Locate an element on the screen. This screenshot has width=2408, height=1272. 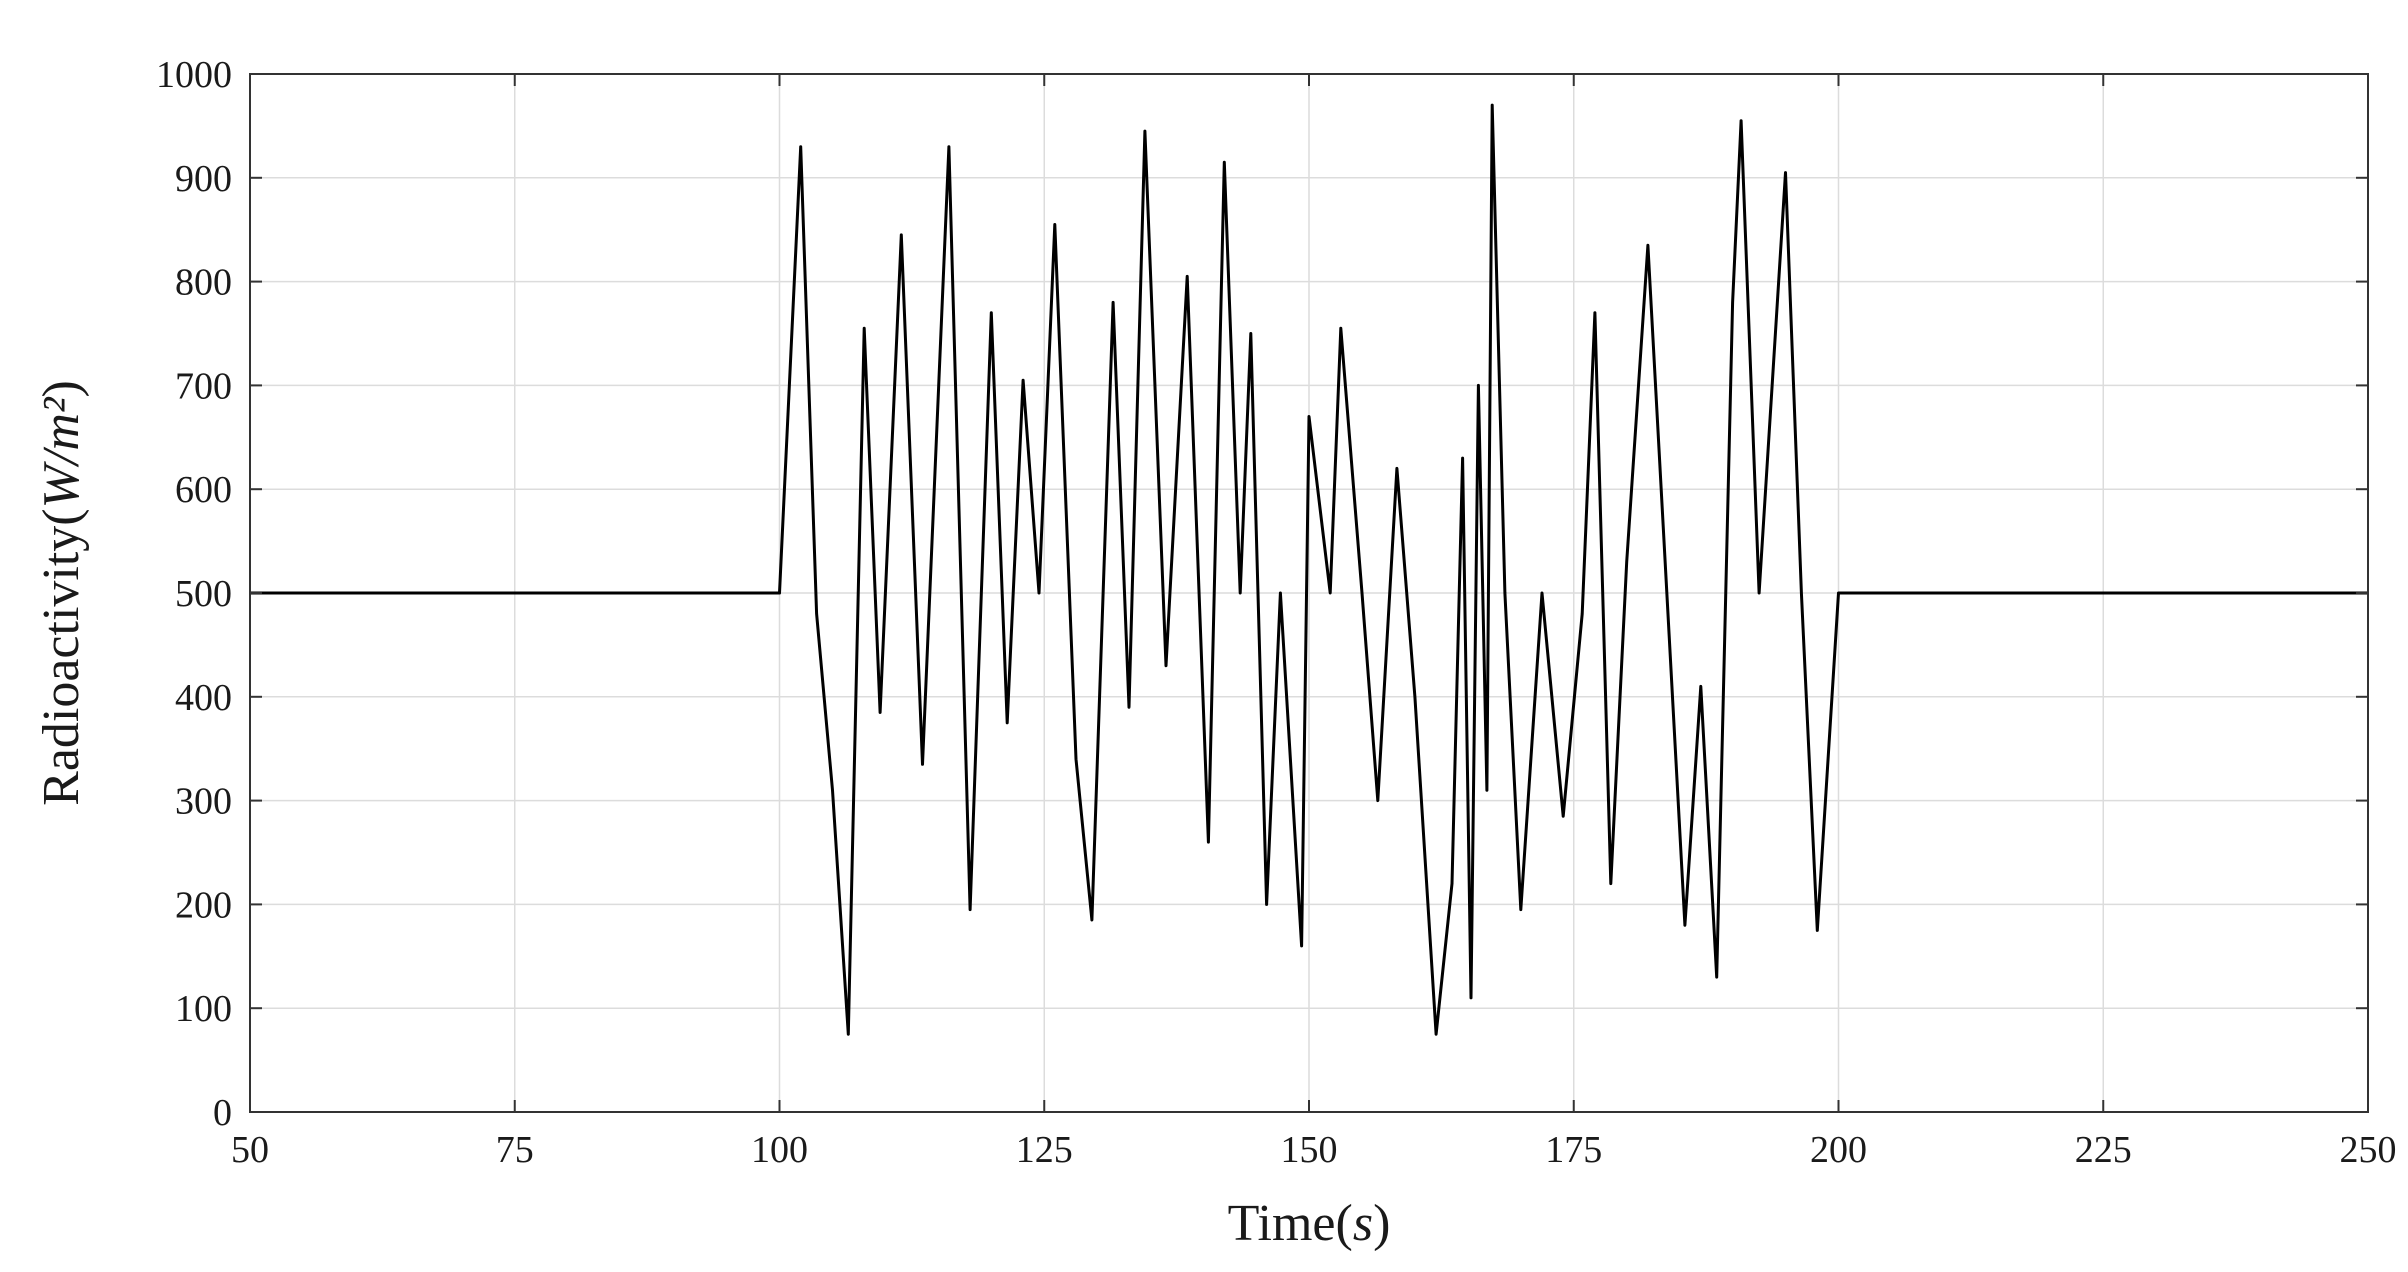
y-tick-label: 800 is located at coordinates (203, 283).